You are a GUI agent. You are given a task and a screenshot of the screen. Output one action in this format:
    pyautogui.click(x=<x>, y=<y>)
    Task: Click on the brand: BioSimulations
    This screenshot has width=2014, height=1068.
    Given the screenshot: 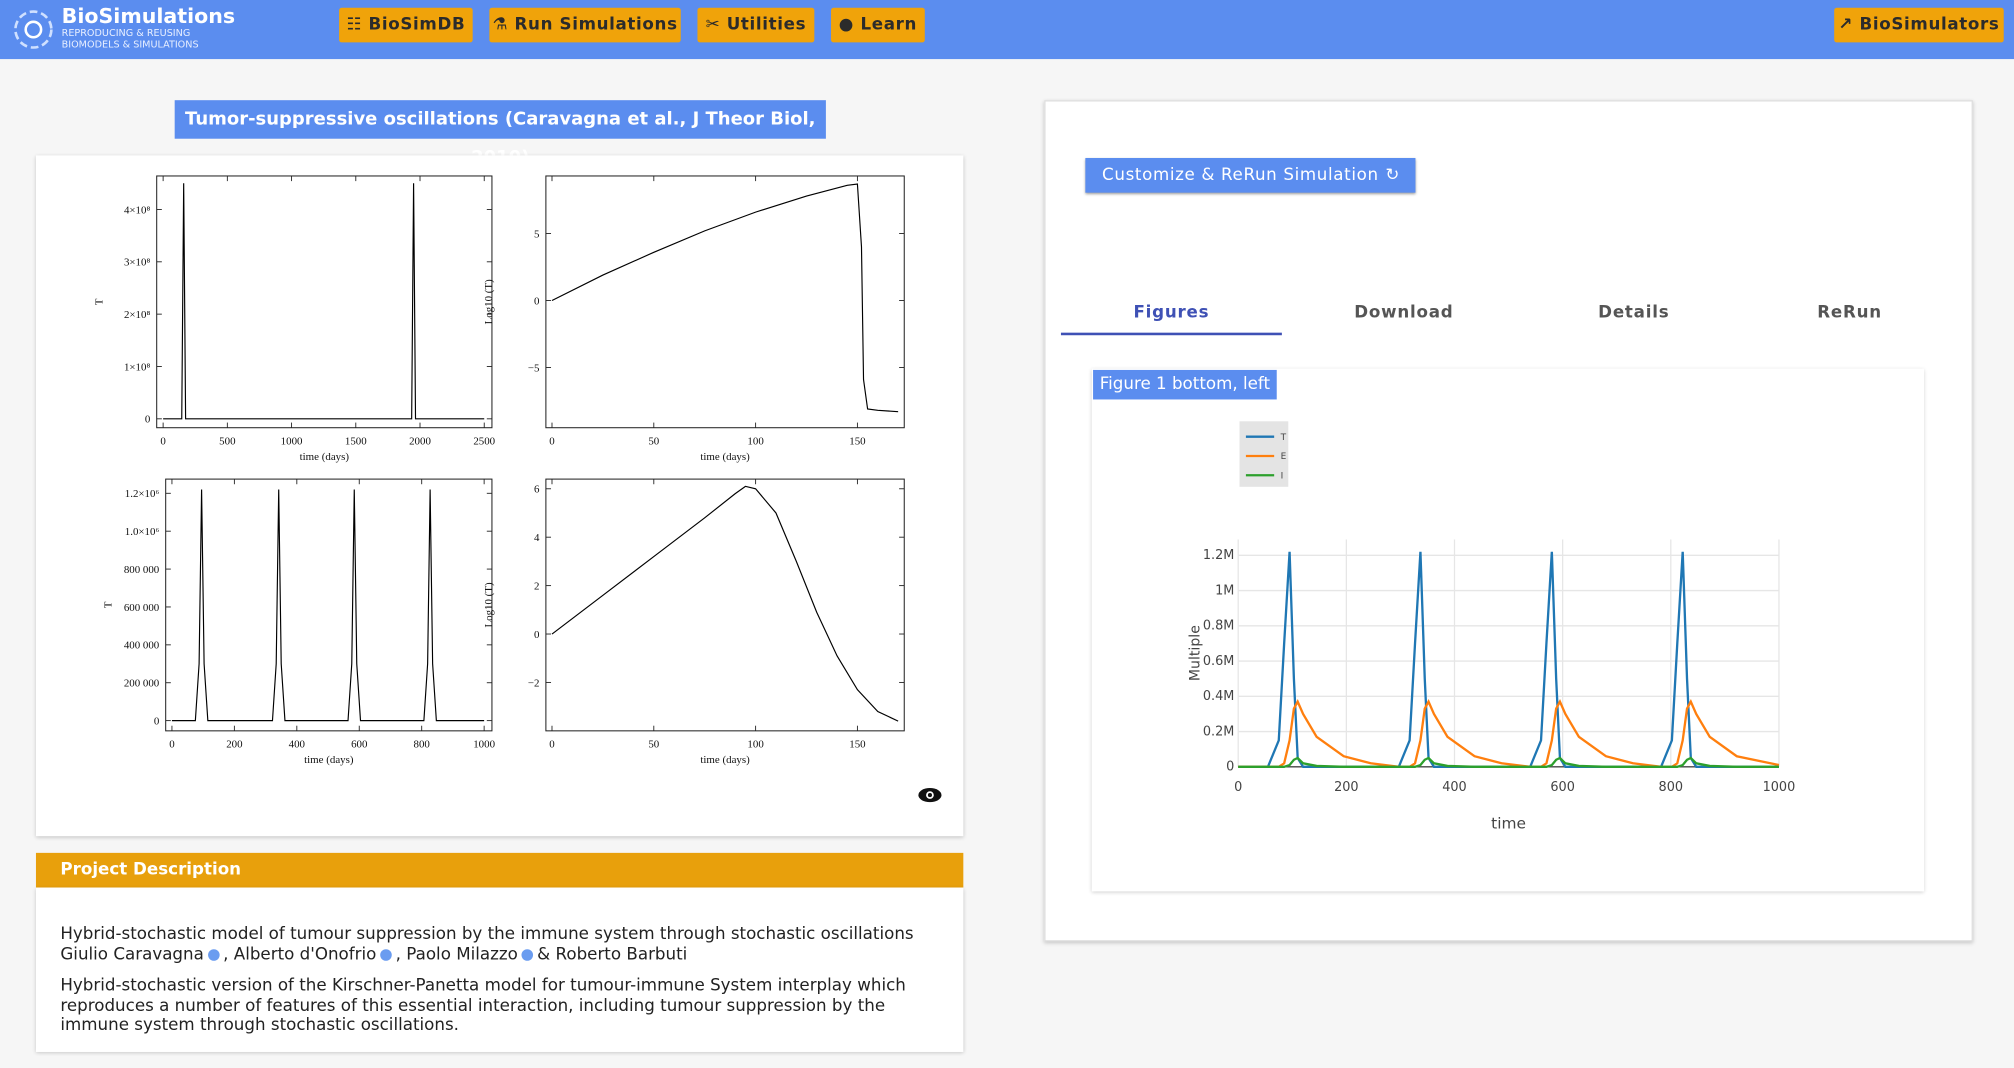 What is the action you would take?
    pyautogui.click(x=148, y=16)
    